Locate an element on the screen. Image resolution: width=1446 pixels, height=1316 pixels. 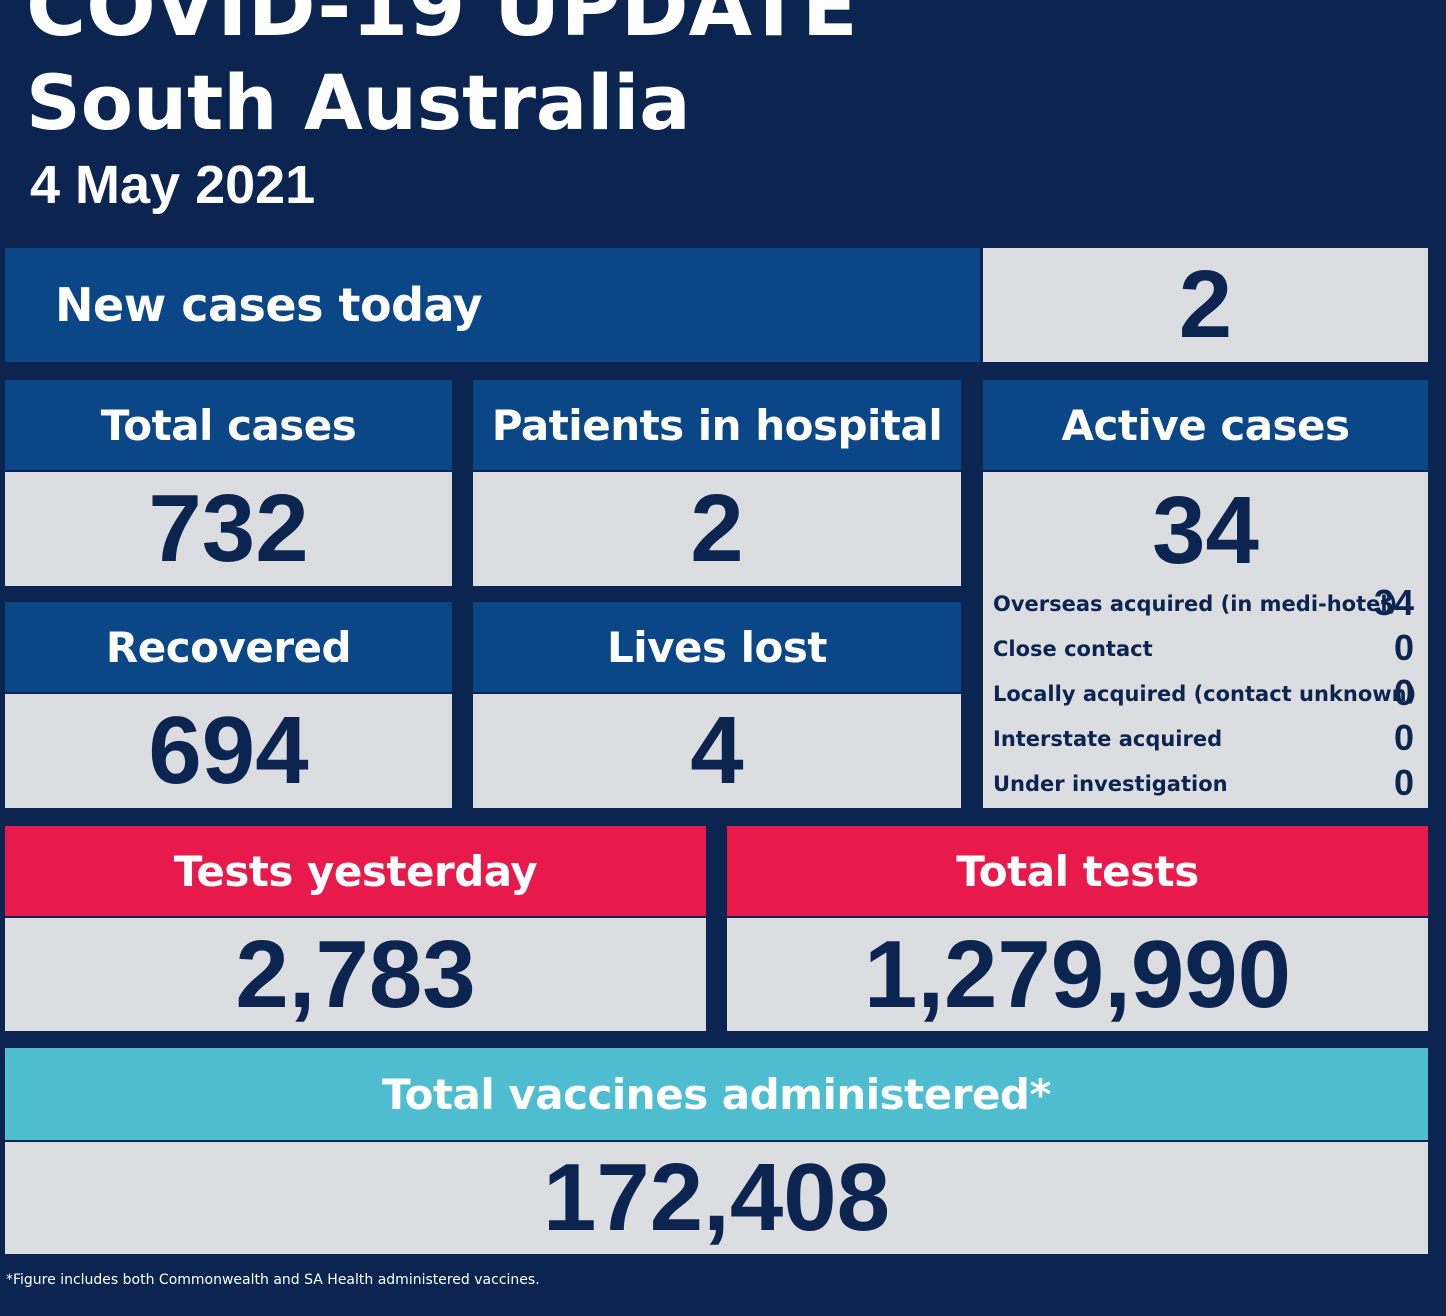
tests-panel: 2,783 is located at coordinates (355, 974).